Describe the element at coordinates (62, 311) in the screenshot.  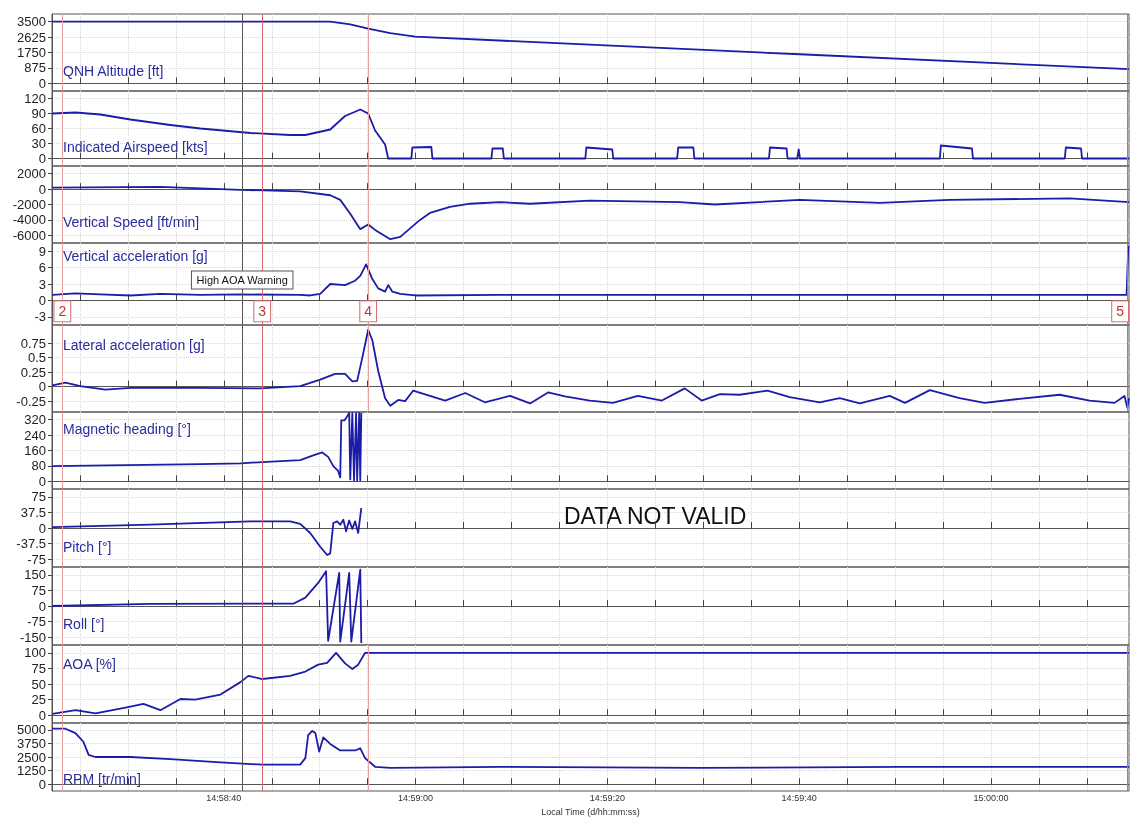
I see `annotation: 2` at that location.